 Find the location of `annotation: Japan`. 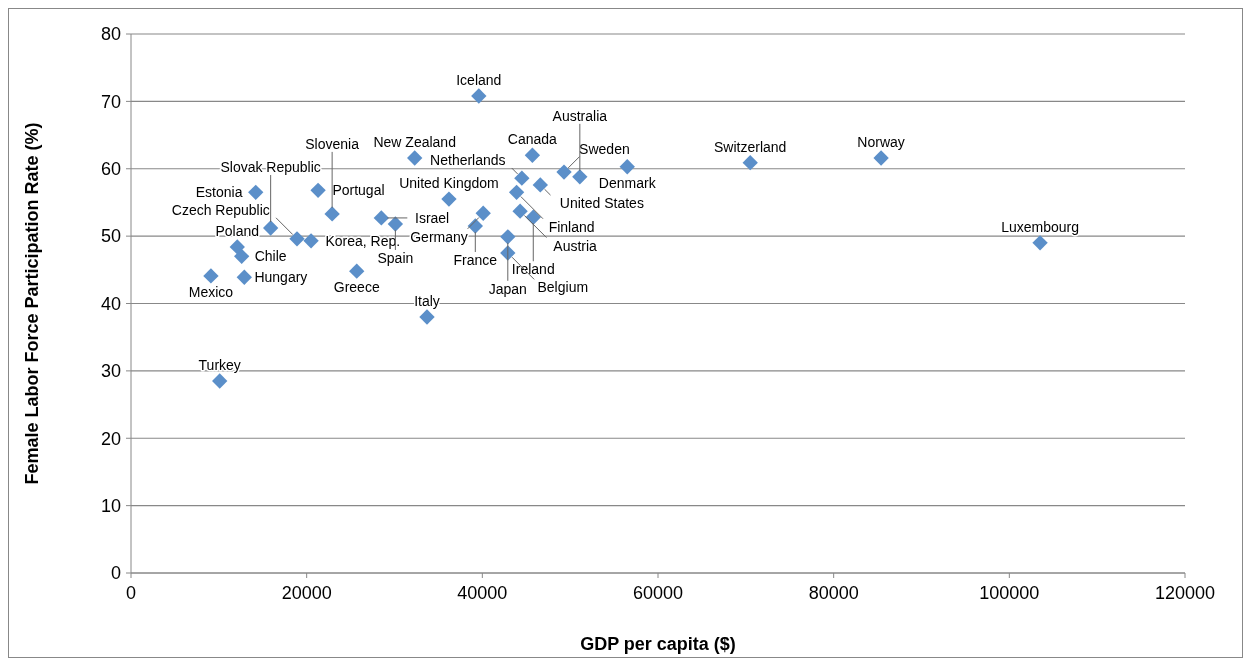

annotation: Japan is located at coordinates (507, 288).